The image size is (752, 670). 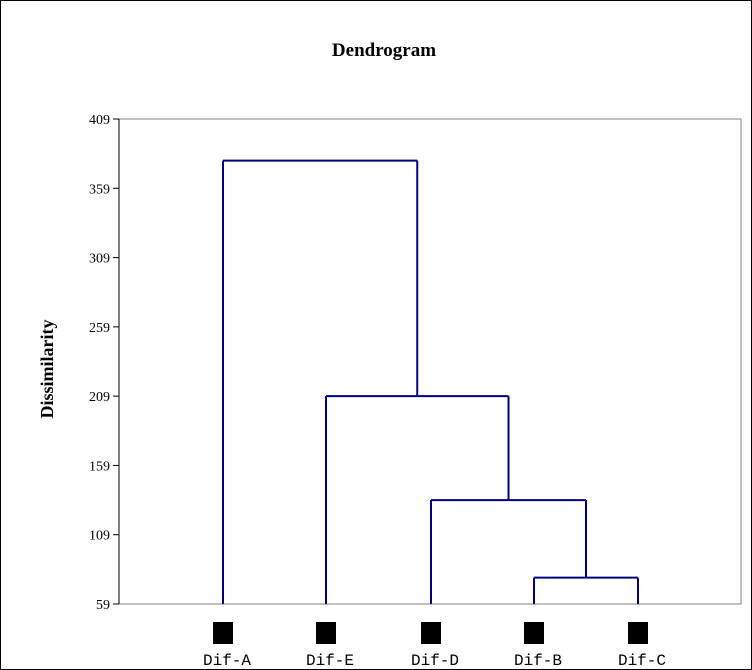 I want to click on leaf-label: Dif-A, so click(x=227, y=660).